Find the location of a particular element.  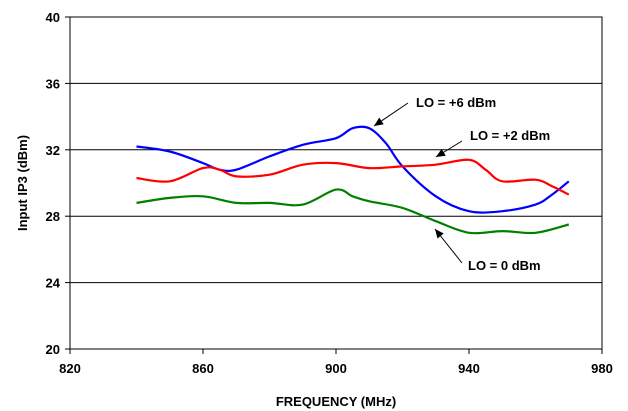

x-tick-label: 860 is located at coordinates (203, 368).